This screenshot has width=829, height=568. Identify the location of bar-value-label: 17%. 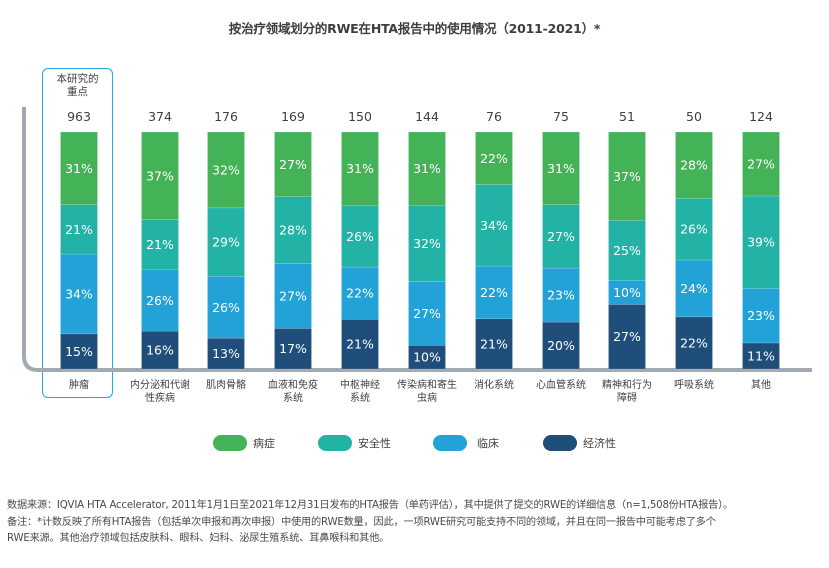
(293, 348).